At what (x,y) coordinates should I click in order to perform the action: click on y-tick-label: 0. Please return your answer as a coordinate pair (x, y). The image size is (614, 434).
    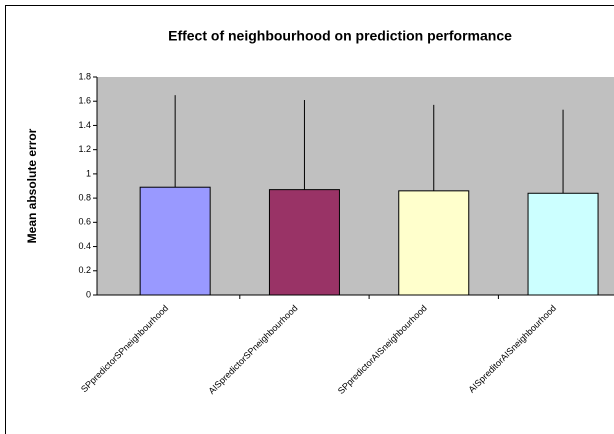
    Looking at the image, I should click on (88, 294).